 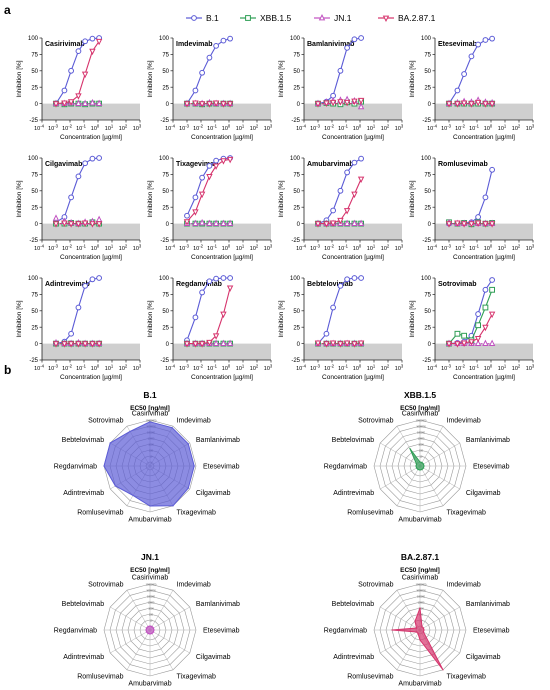 I want to click on x-tick-exponent: -4, so click(x=42, y=246).